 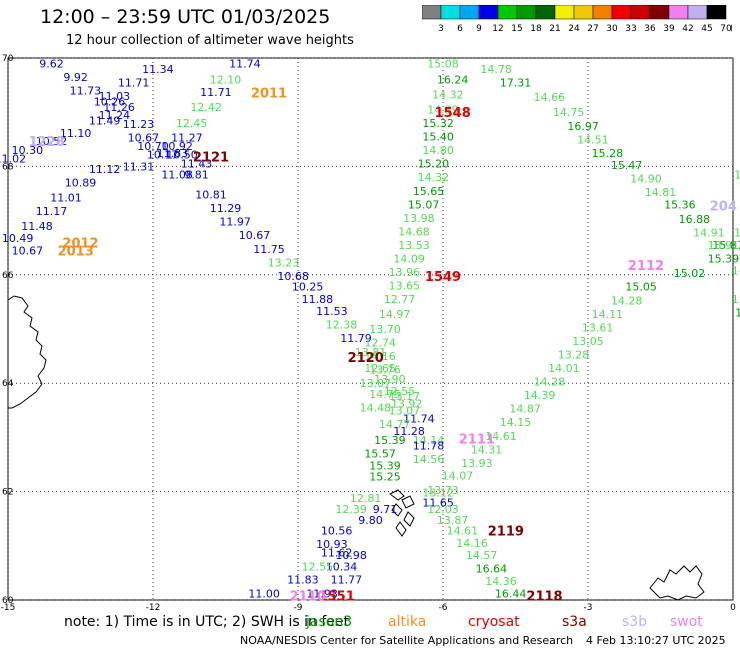 I want to click on faroe-islands, so click(x=402, y=513).